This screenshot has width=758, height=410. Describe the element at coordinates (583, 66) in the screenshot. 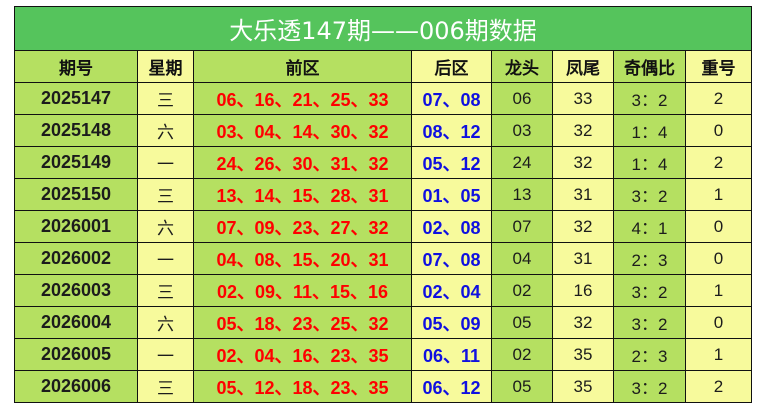

I see `header-tail: 凤尾` at that location.